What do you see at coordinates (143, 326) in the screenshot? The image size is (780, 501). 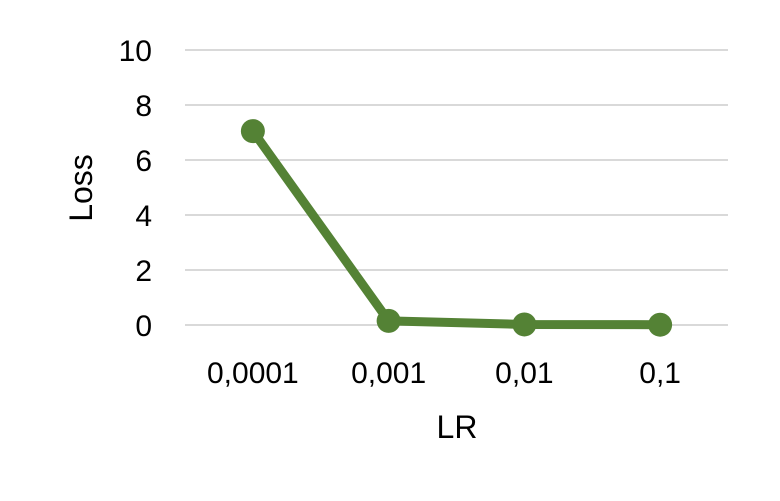 I see `y-tick-label: 0` at bounding box center [143, 326].